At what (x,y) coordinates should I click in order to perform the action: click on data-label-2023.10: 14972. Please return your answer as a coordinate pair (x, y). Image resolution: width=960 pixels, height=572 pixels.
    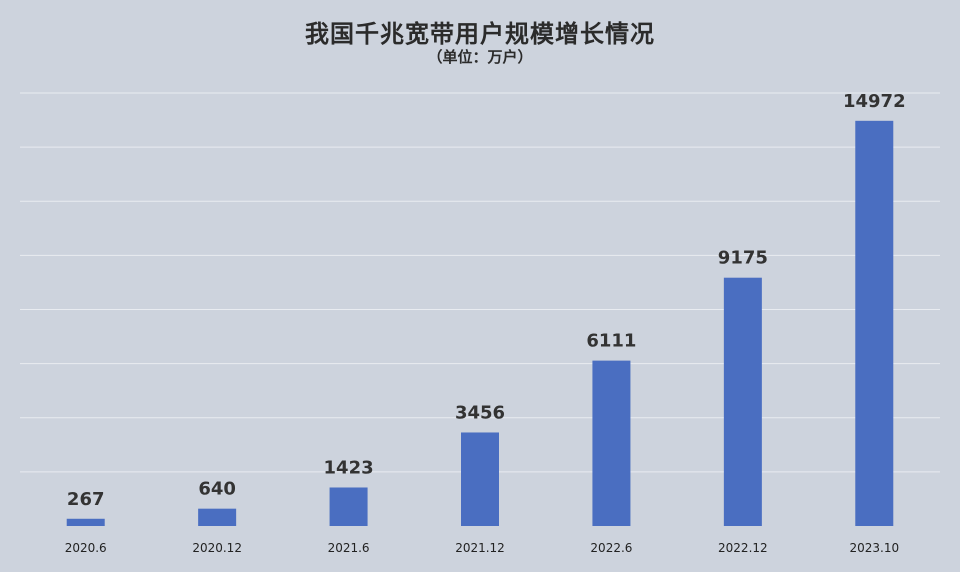
    Looking at the image, I should click on (874, 101).